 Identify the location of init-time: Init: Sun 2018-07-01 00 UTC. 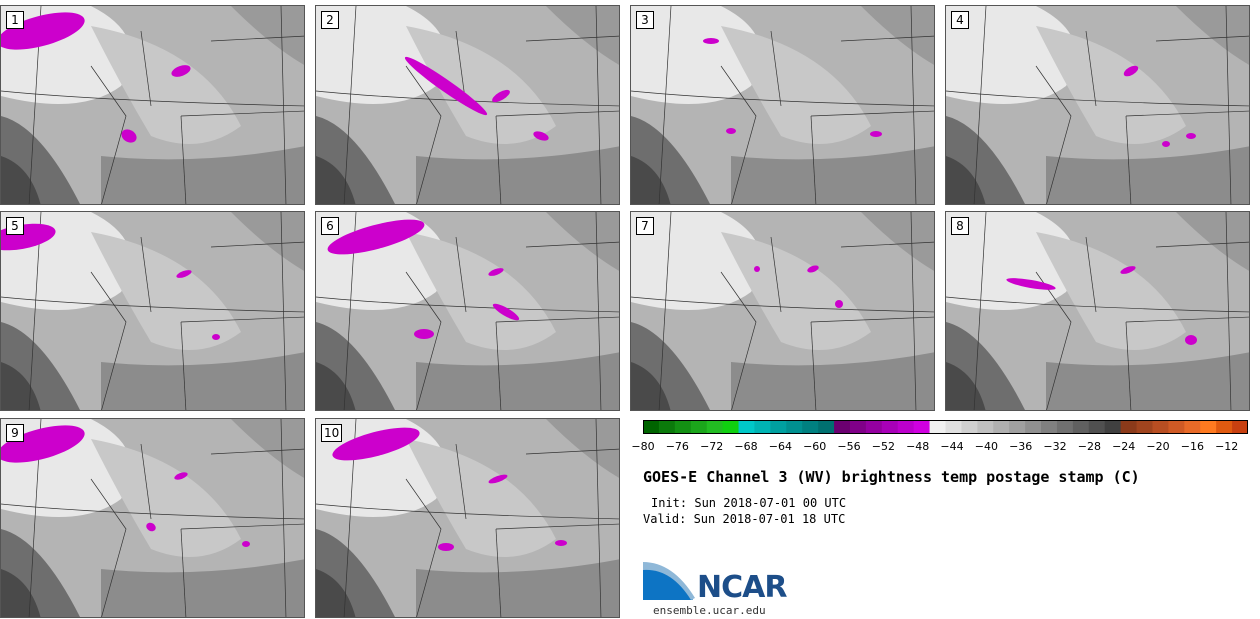
(749, 503).